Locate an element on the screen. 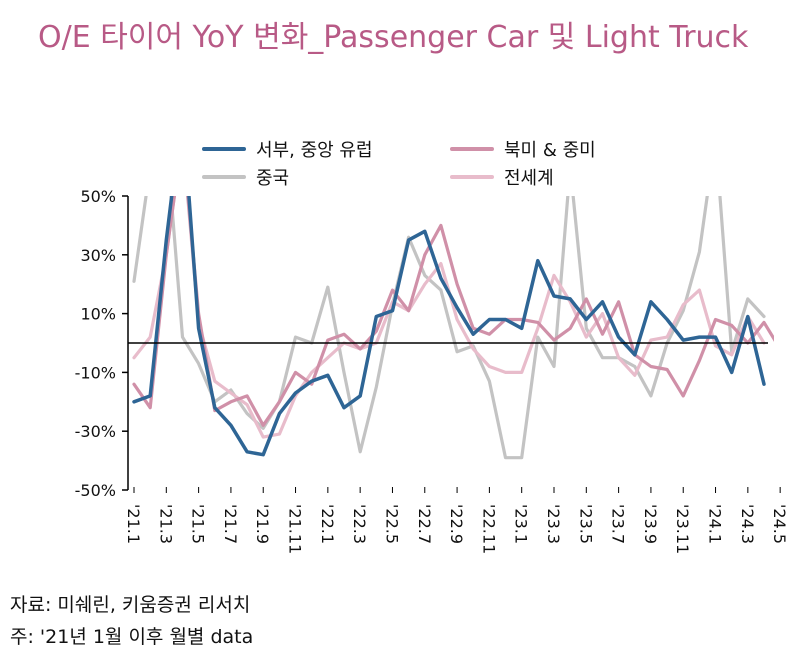  footnote: 주: '21년 1월 이후 월별 data is located at coordinates (132, 637).